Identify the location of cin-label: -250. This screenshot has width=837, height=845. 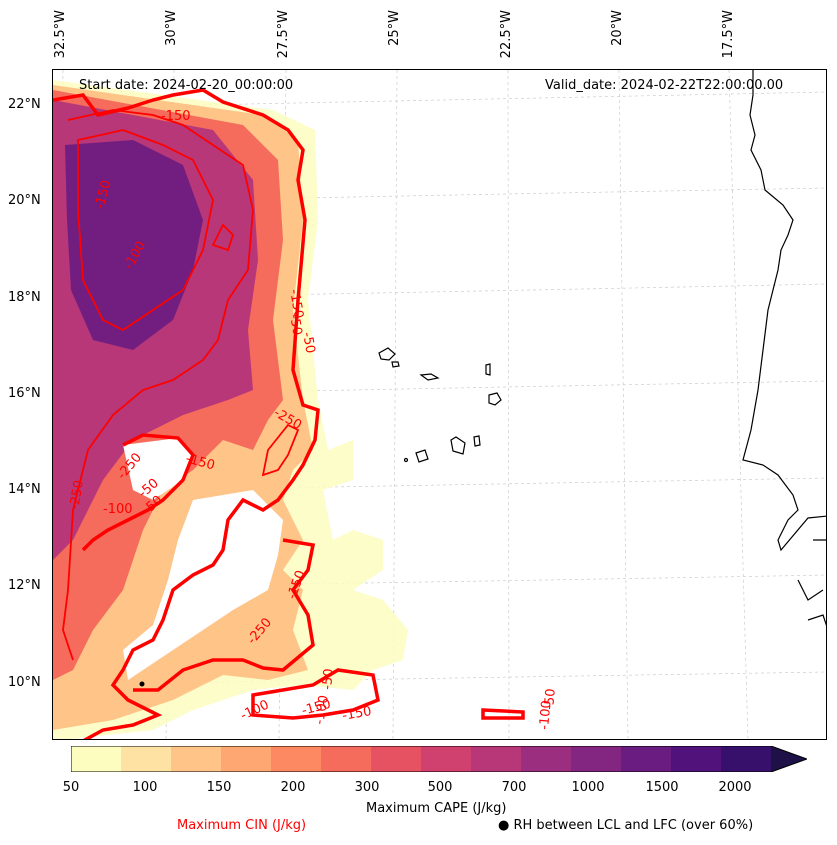
(77, 495).